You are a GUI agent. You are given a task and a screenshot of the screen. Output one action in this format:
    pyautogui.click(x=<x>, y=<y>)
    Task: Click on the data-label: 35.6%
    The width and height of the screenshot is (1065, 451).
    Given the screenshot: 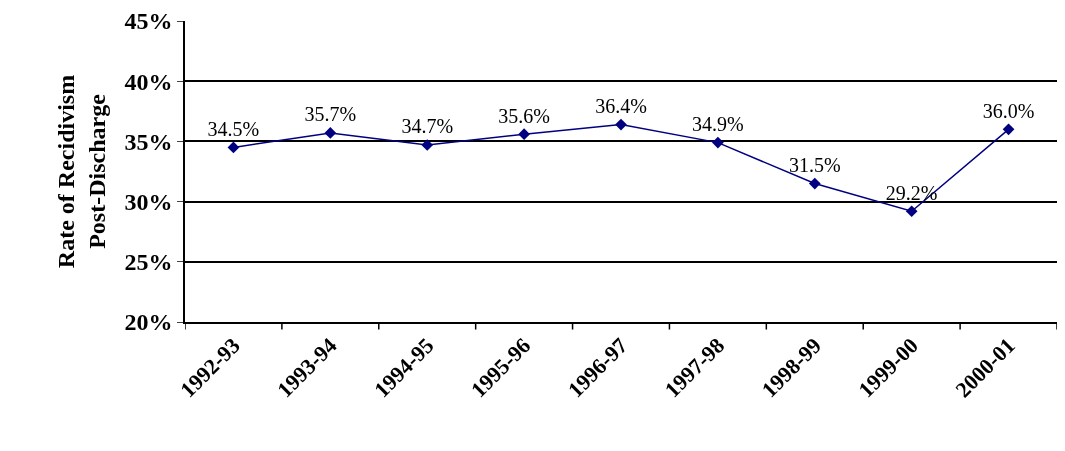 What is the action you would take?
    pyautogui.click(x=524, y=115)
    